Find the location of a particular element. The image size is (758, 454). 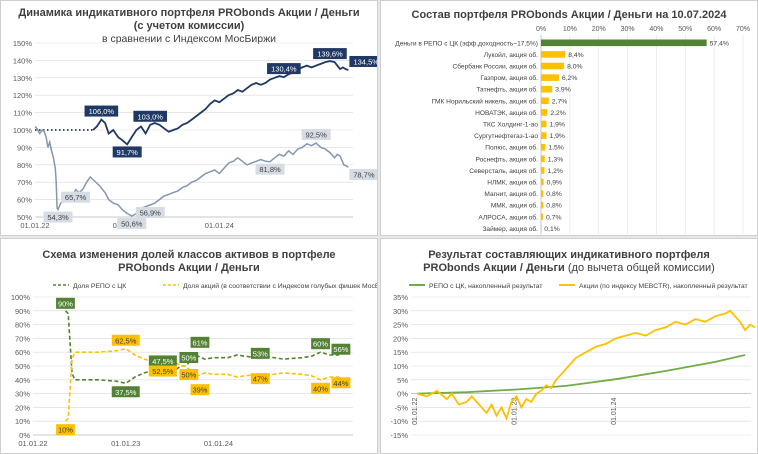

data-label: 61% is located at coordinates (199, 342).